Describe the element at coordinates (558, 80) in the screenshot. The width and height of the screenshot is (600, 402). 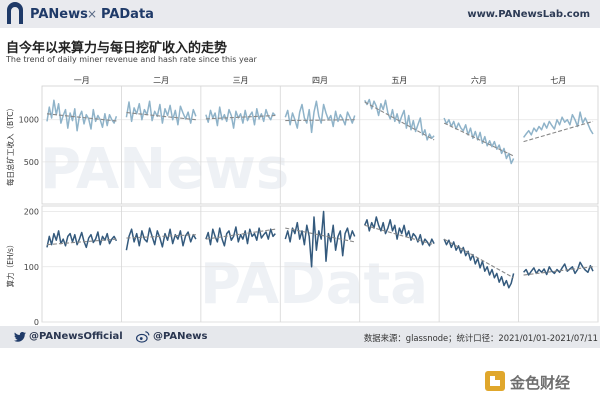
I see `month-label: 七月` at that location.